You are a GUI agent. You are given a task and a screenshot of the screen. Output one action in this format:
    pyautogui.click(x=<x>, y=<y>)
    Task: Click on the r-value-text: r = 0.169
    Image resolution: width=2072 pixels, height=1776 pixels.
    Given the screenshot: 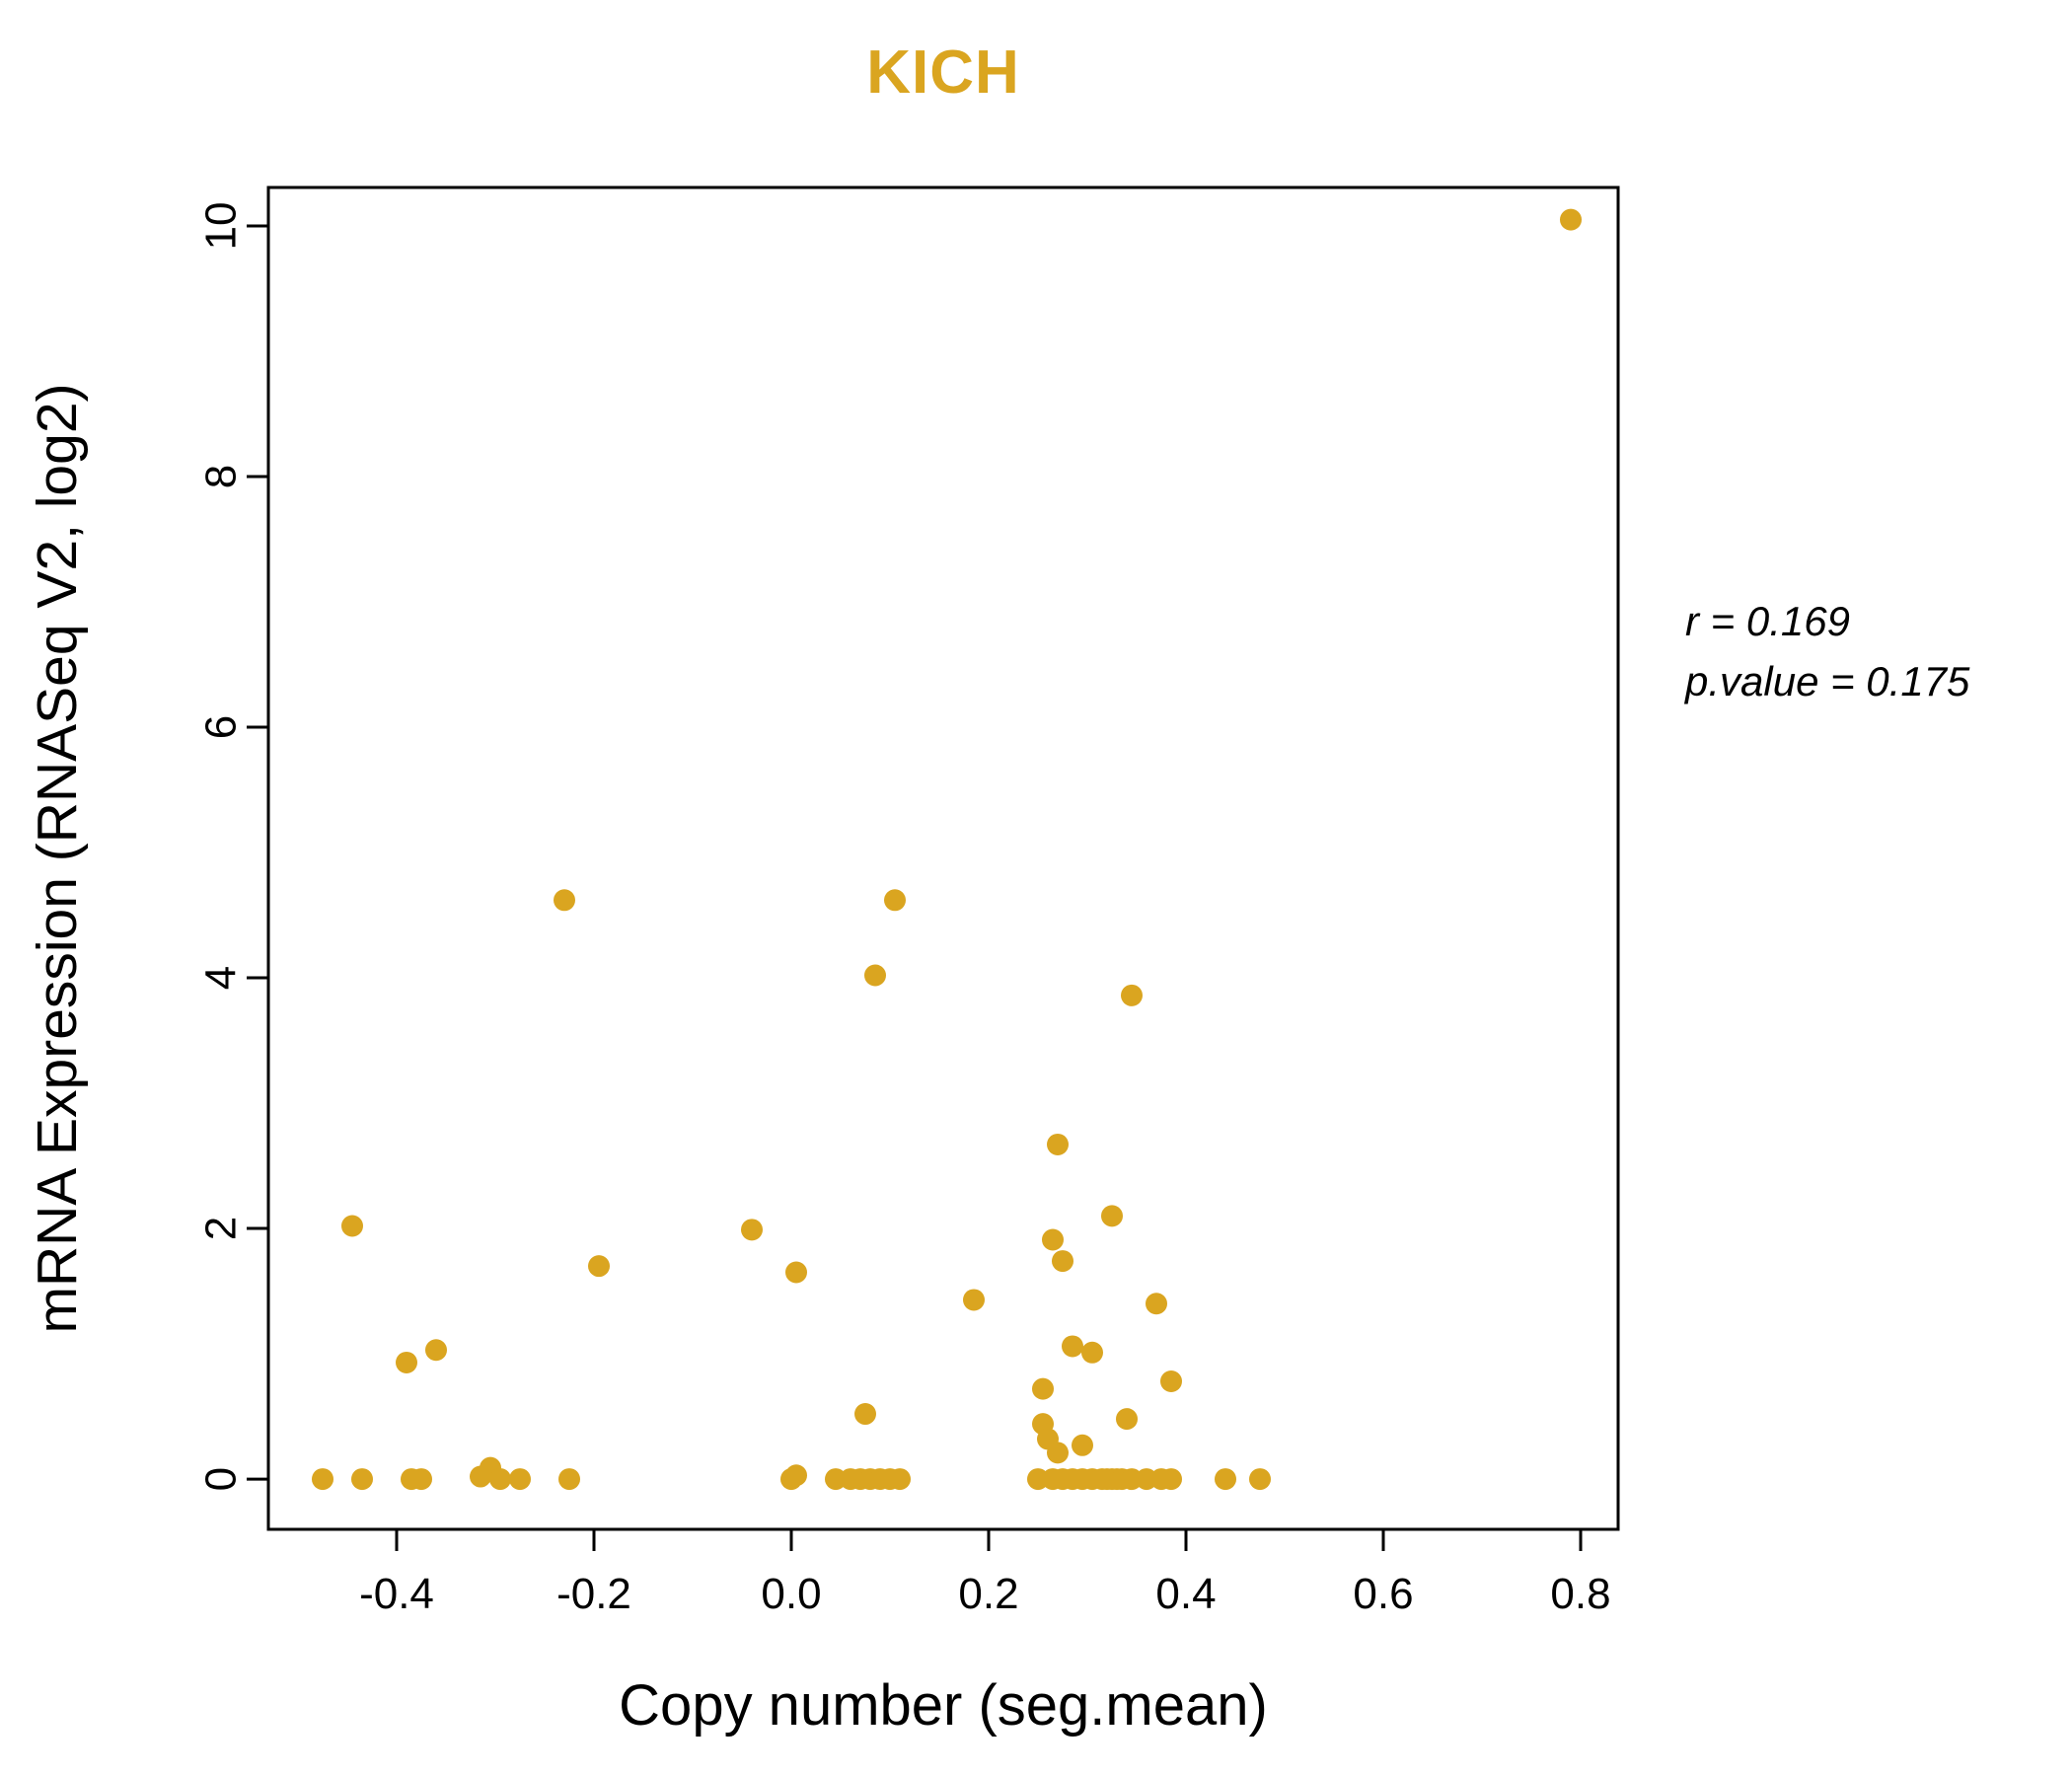 What is the action you would take?
    pyautogui.click(x=1768, y=621)
    